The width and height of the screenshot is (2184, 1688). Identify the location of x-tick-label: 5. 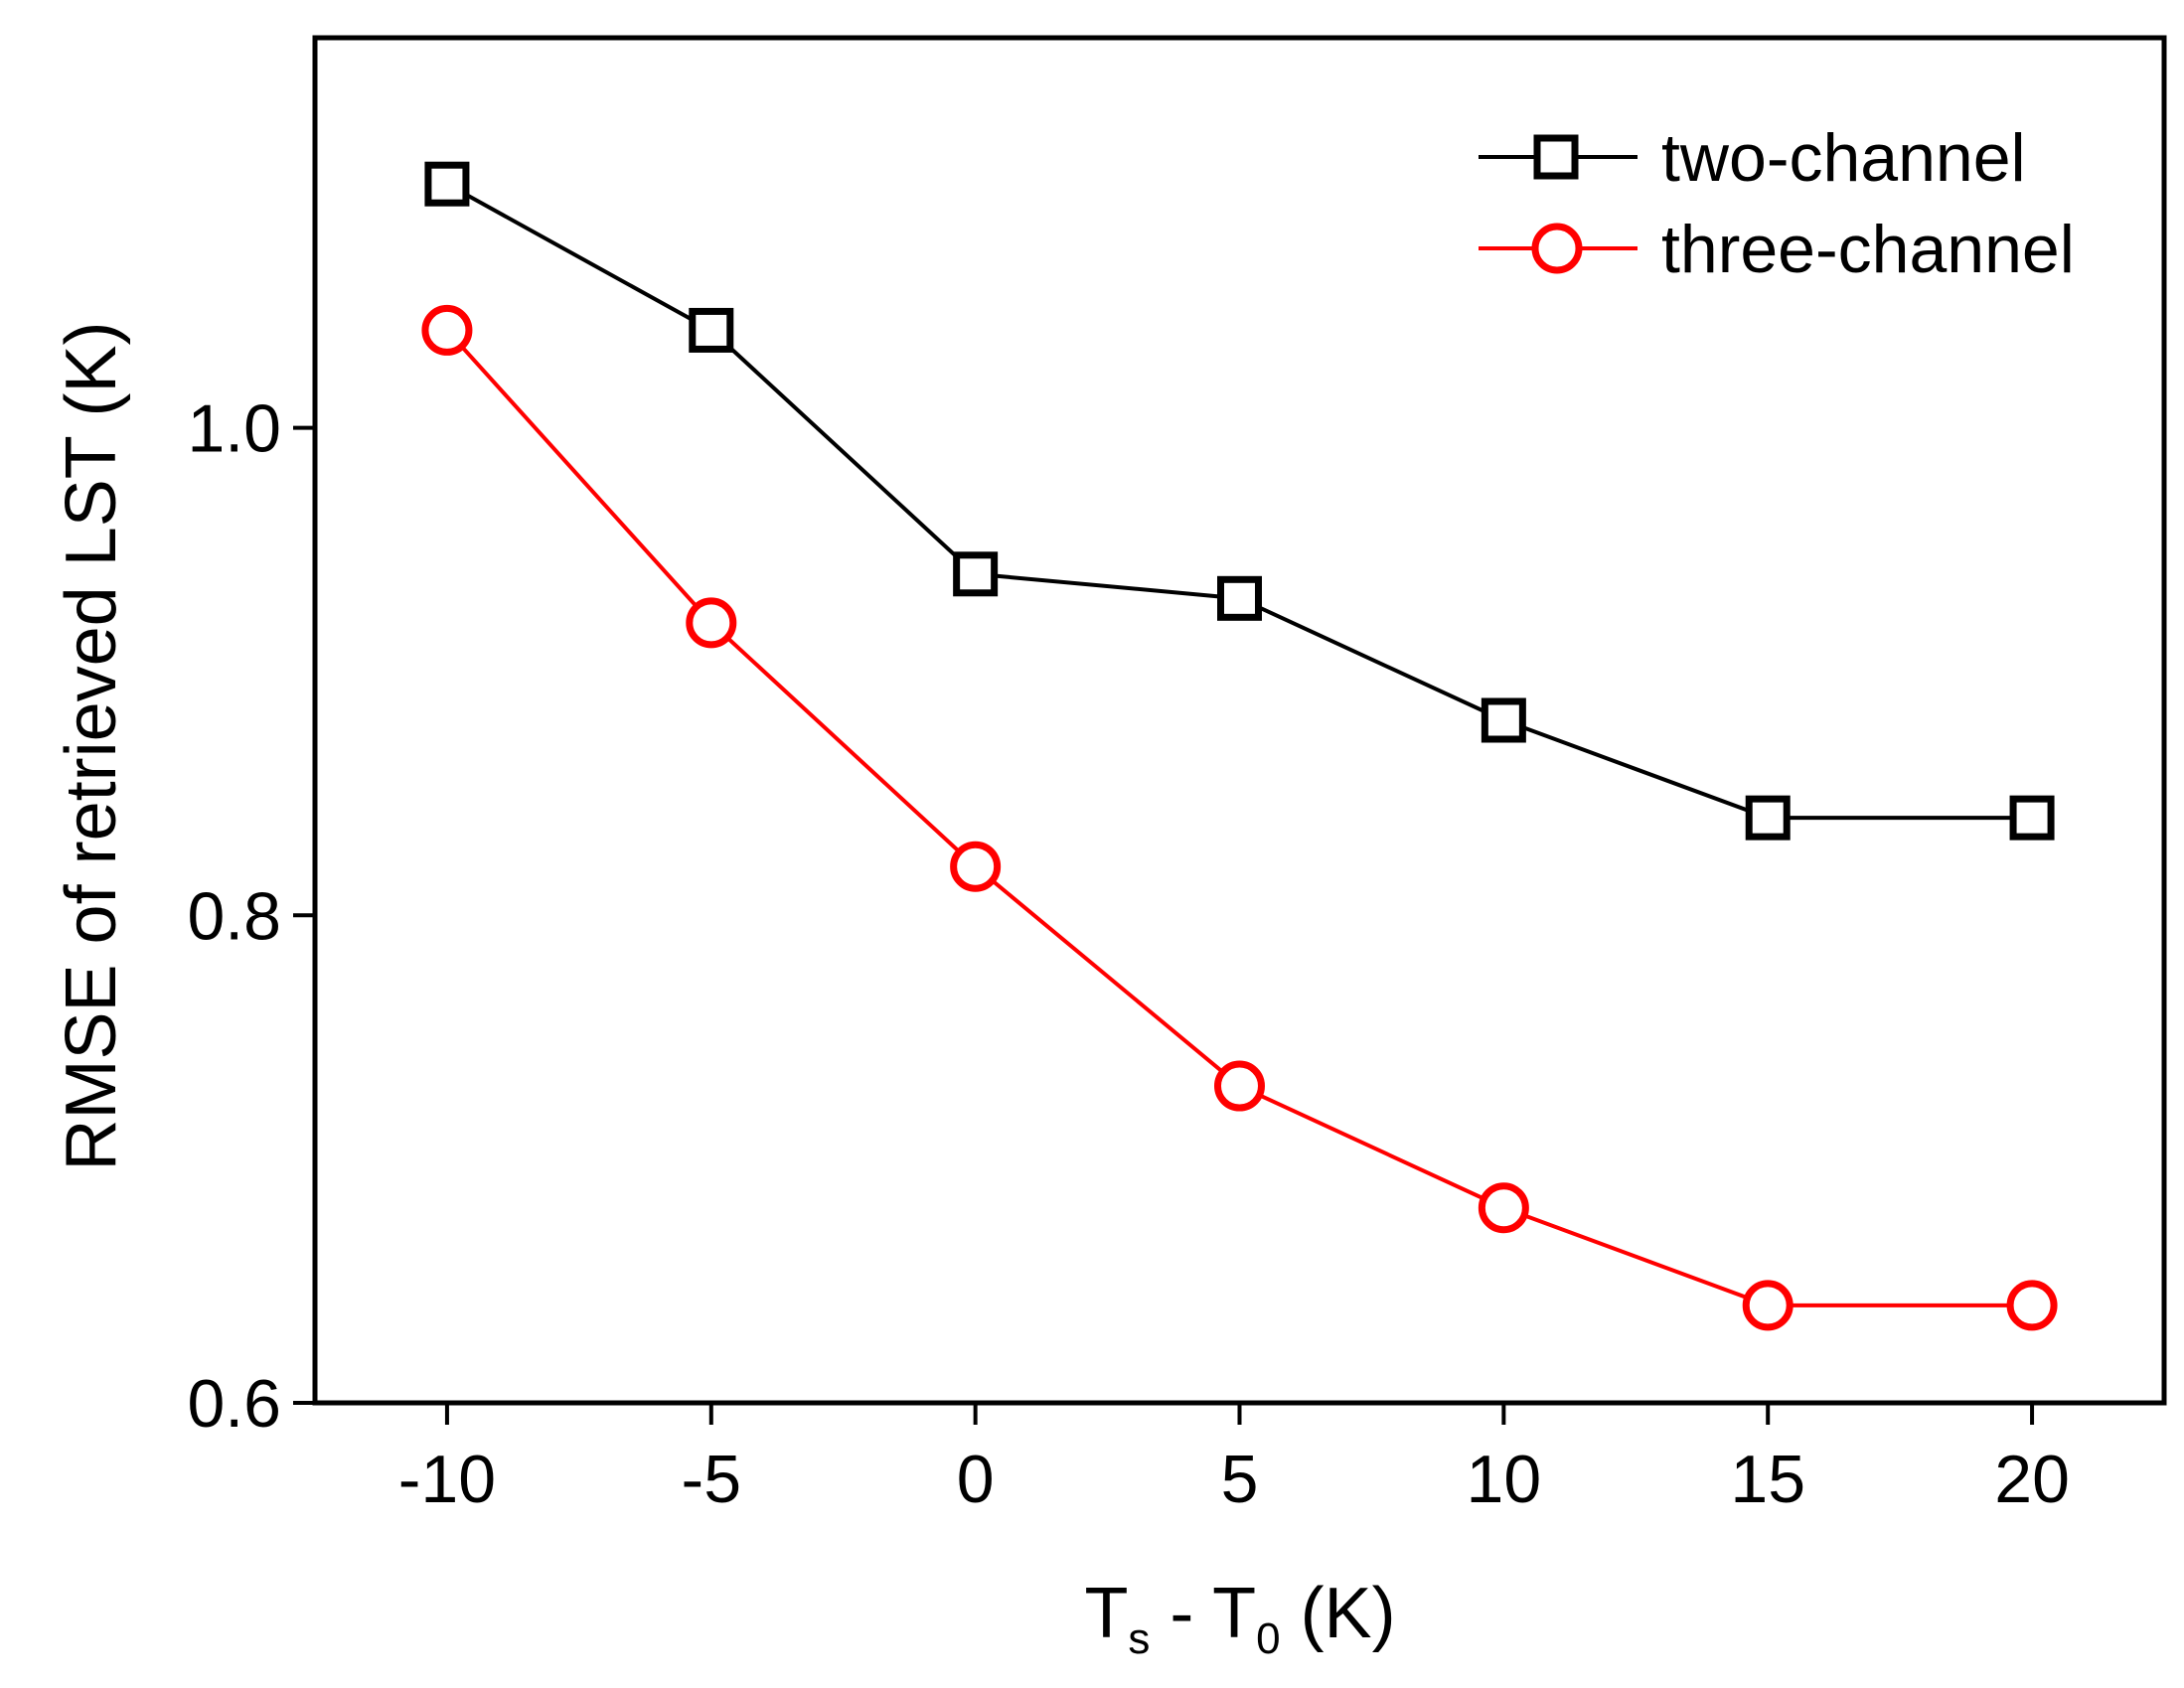
(1240, 1479).